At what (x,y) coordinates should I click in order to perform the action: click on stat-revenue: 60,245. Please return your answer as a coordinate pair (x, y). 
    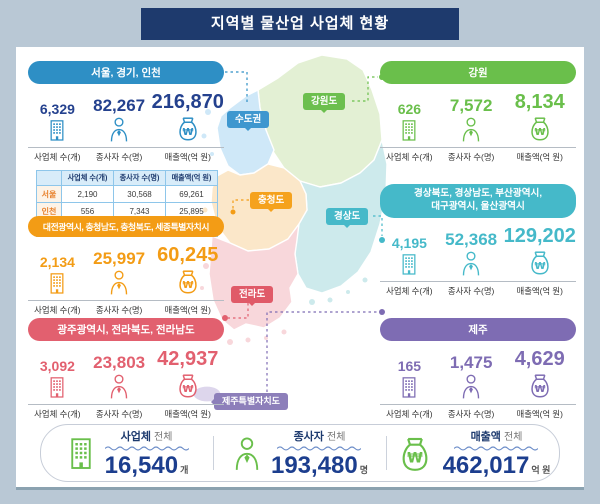
    Looking at the image, I should click on (187, 270).